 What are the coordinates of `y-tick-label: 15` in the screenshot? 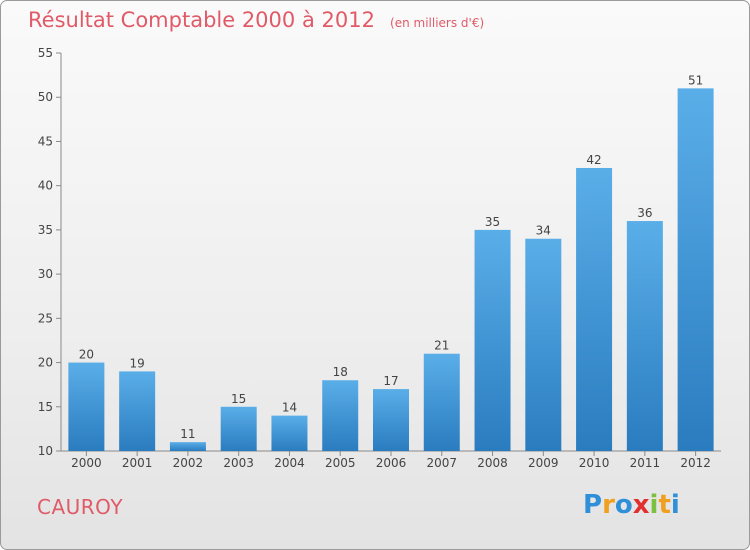 It's located at (45, 407).